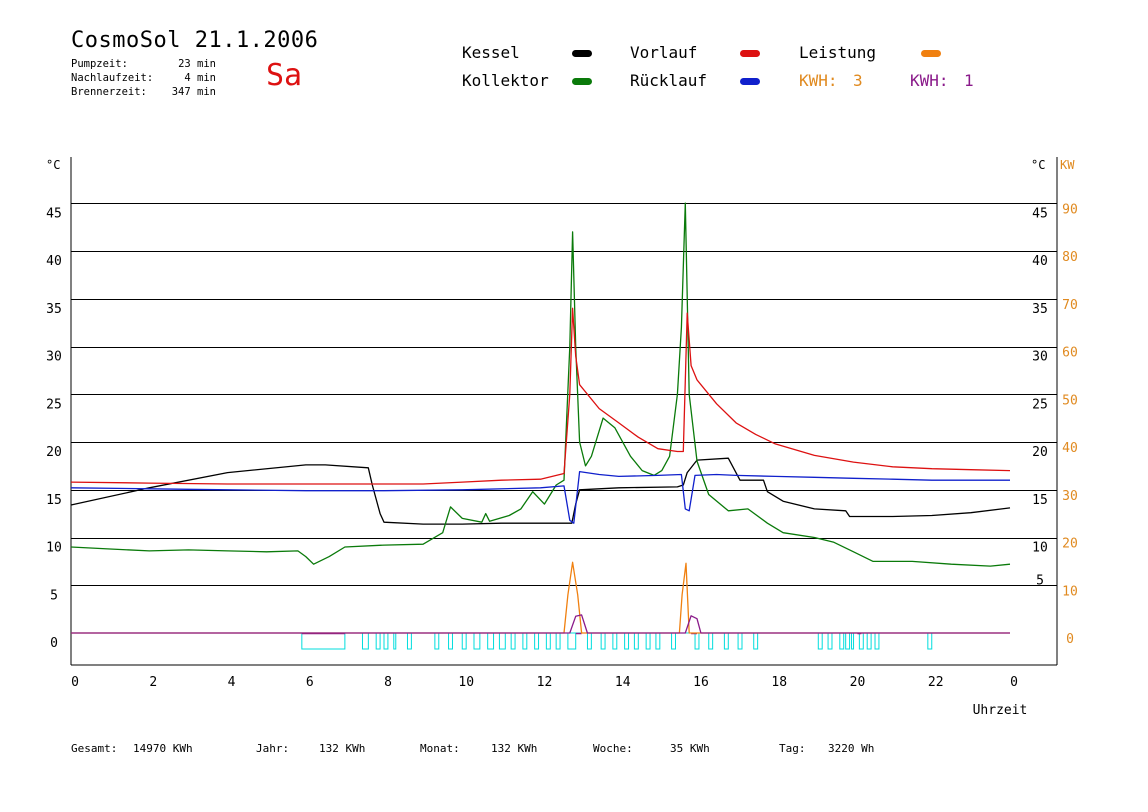 Image resolution: width=1148 pixels, height=812 pixels. I want to click on stat-value-nachlaufzeit: 4 min, so click(200, 78).